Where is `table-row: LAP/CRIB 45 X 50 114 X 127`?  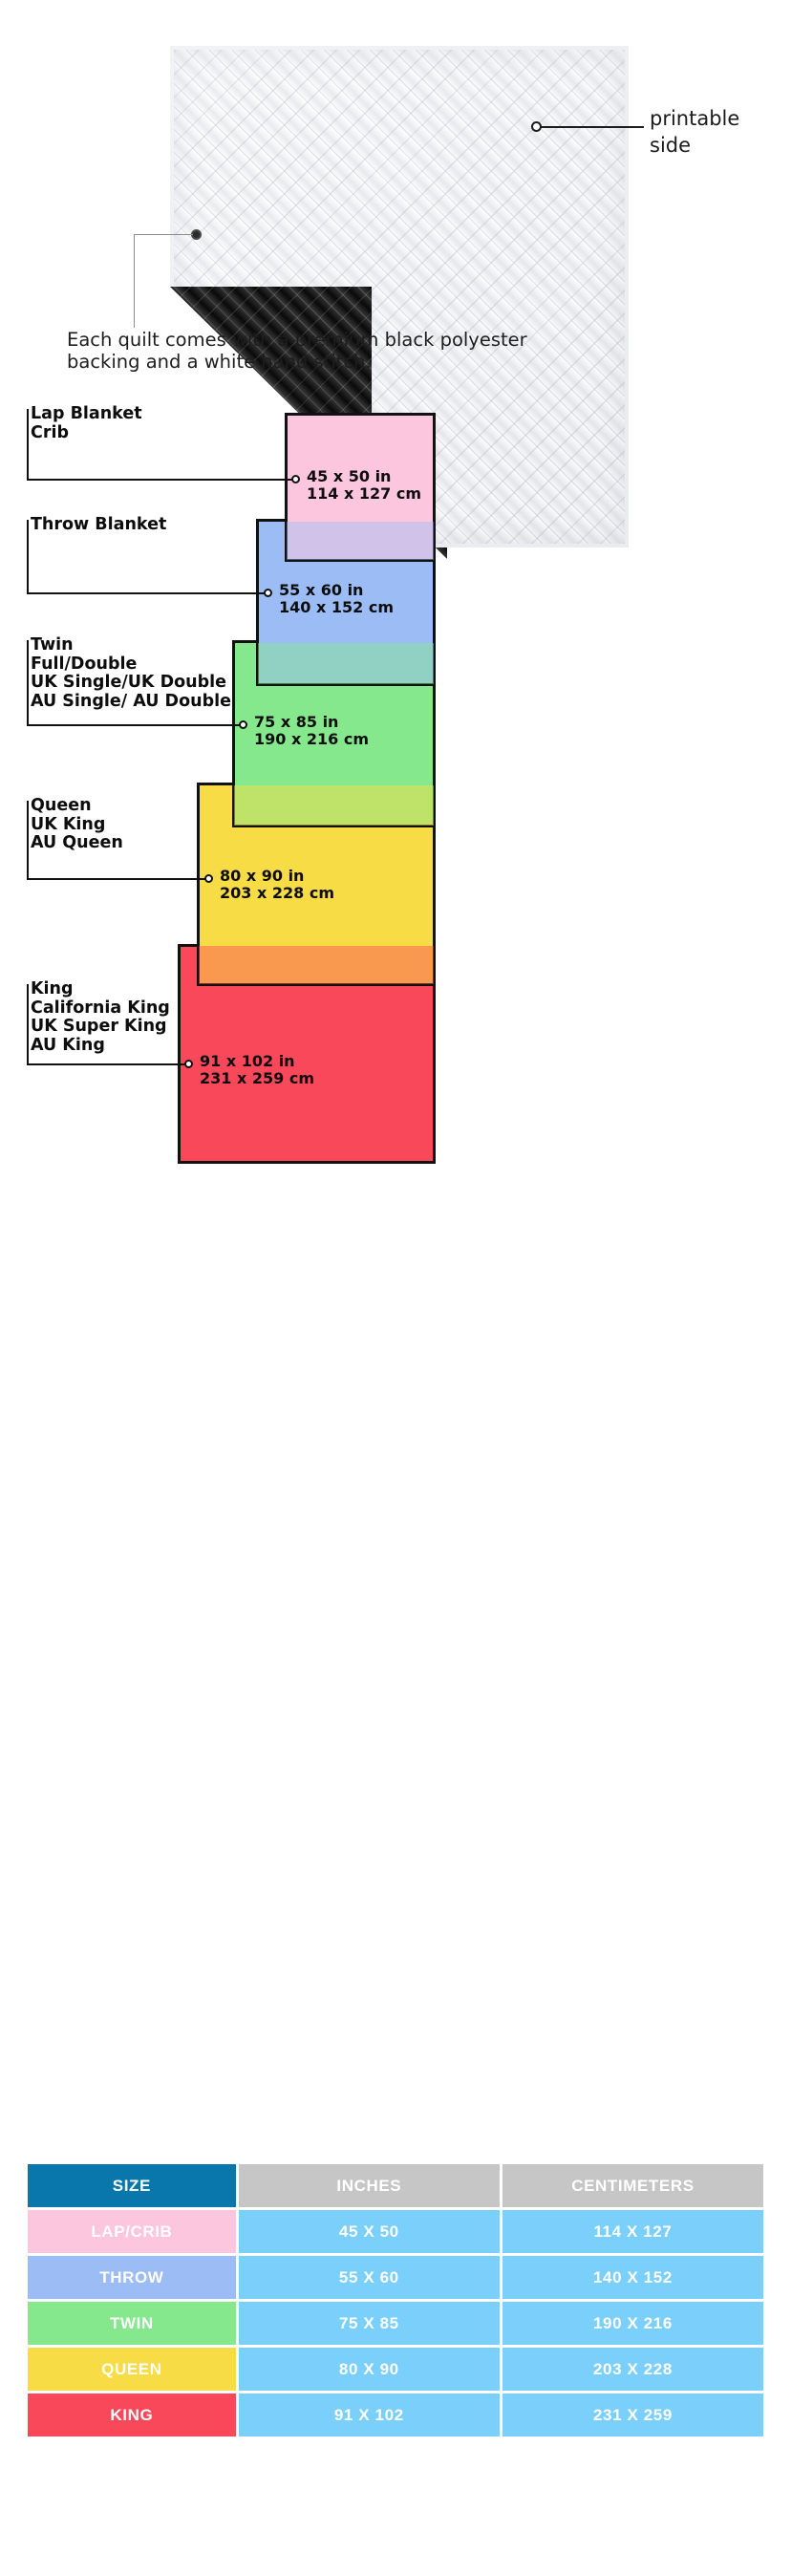 table-row: LAP/CRIB 45 X 50 114 X 127 is located at coordinates (395, 2231).